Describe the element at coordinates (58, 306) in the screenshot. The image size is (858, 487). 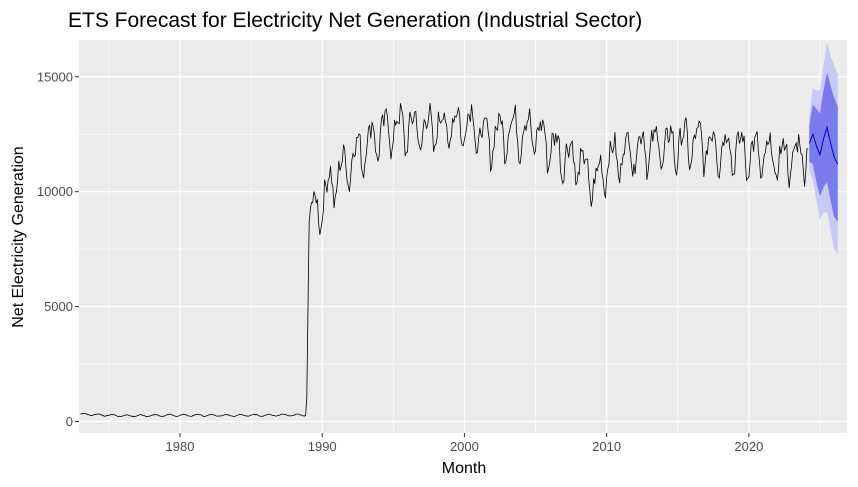
I see `y-tick-label: 5000` at that location.